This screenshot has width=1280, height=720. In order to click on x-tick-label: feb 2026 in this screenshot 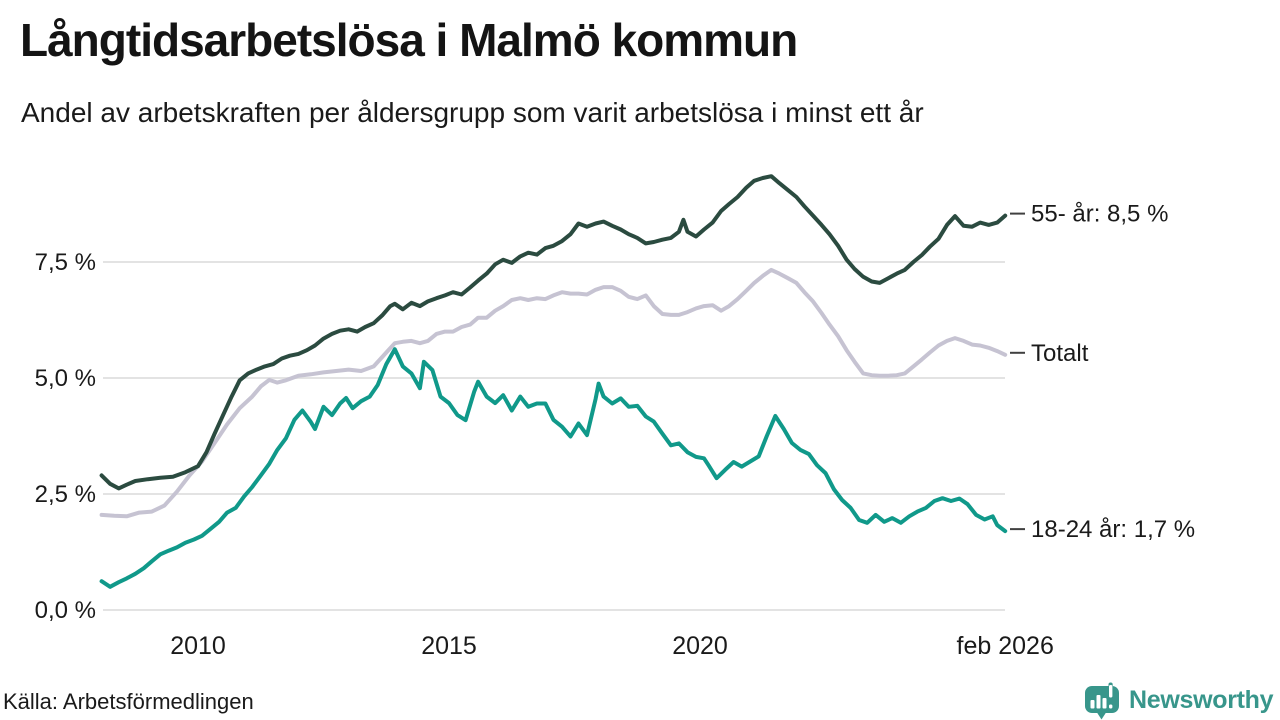, I will do `click(1005, 646)`.